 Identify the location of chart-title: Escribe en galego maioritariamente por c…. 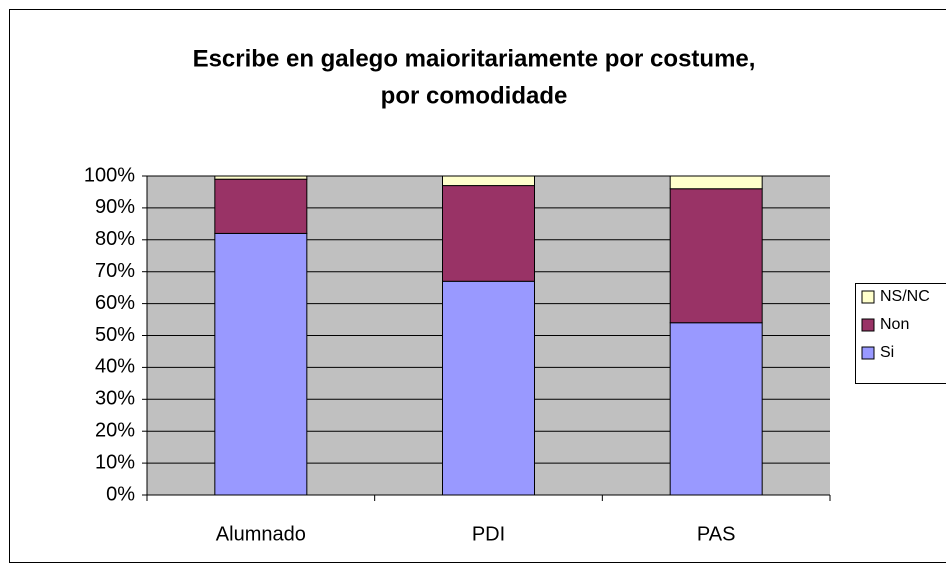
(474, 58).